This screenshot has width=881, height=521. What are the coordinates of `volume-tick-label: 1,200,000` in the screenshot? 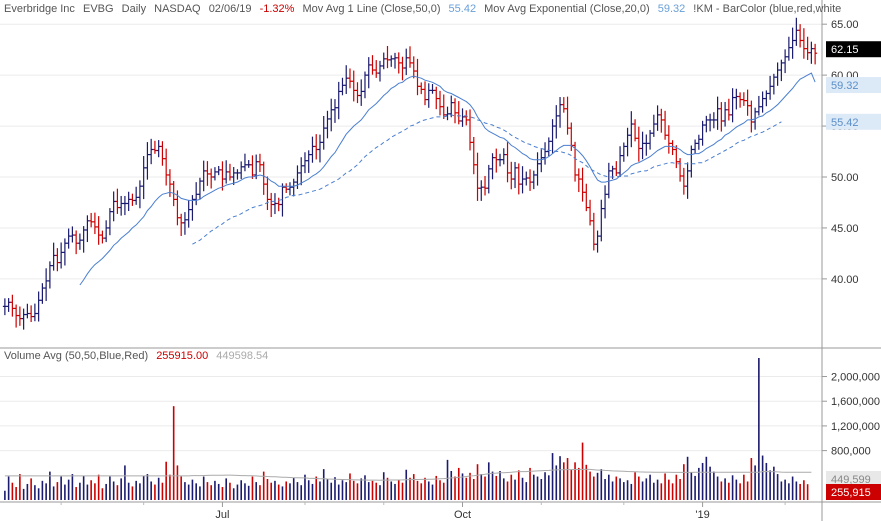 It's located at (855, 427).